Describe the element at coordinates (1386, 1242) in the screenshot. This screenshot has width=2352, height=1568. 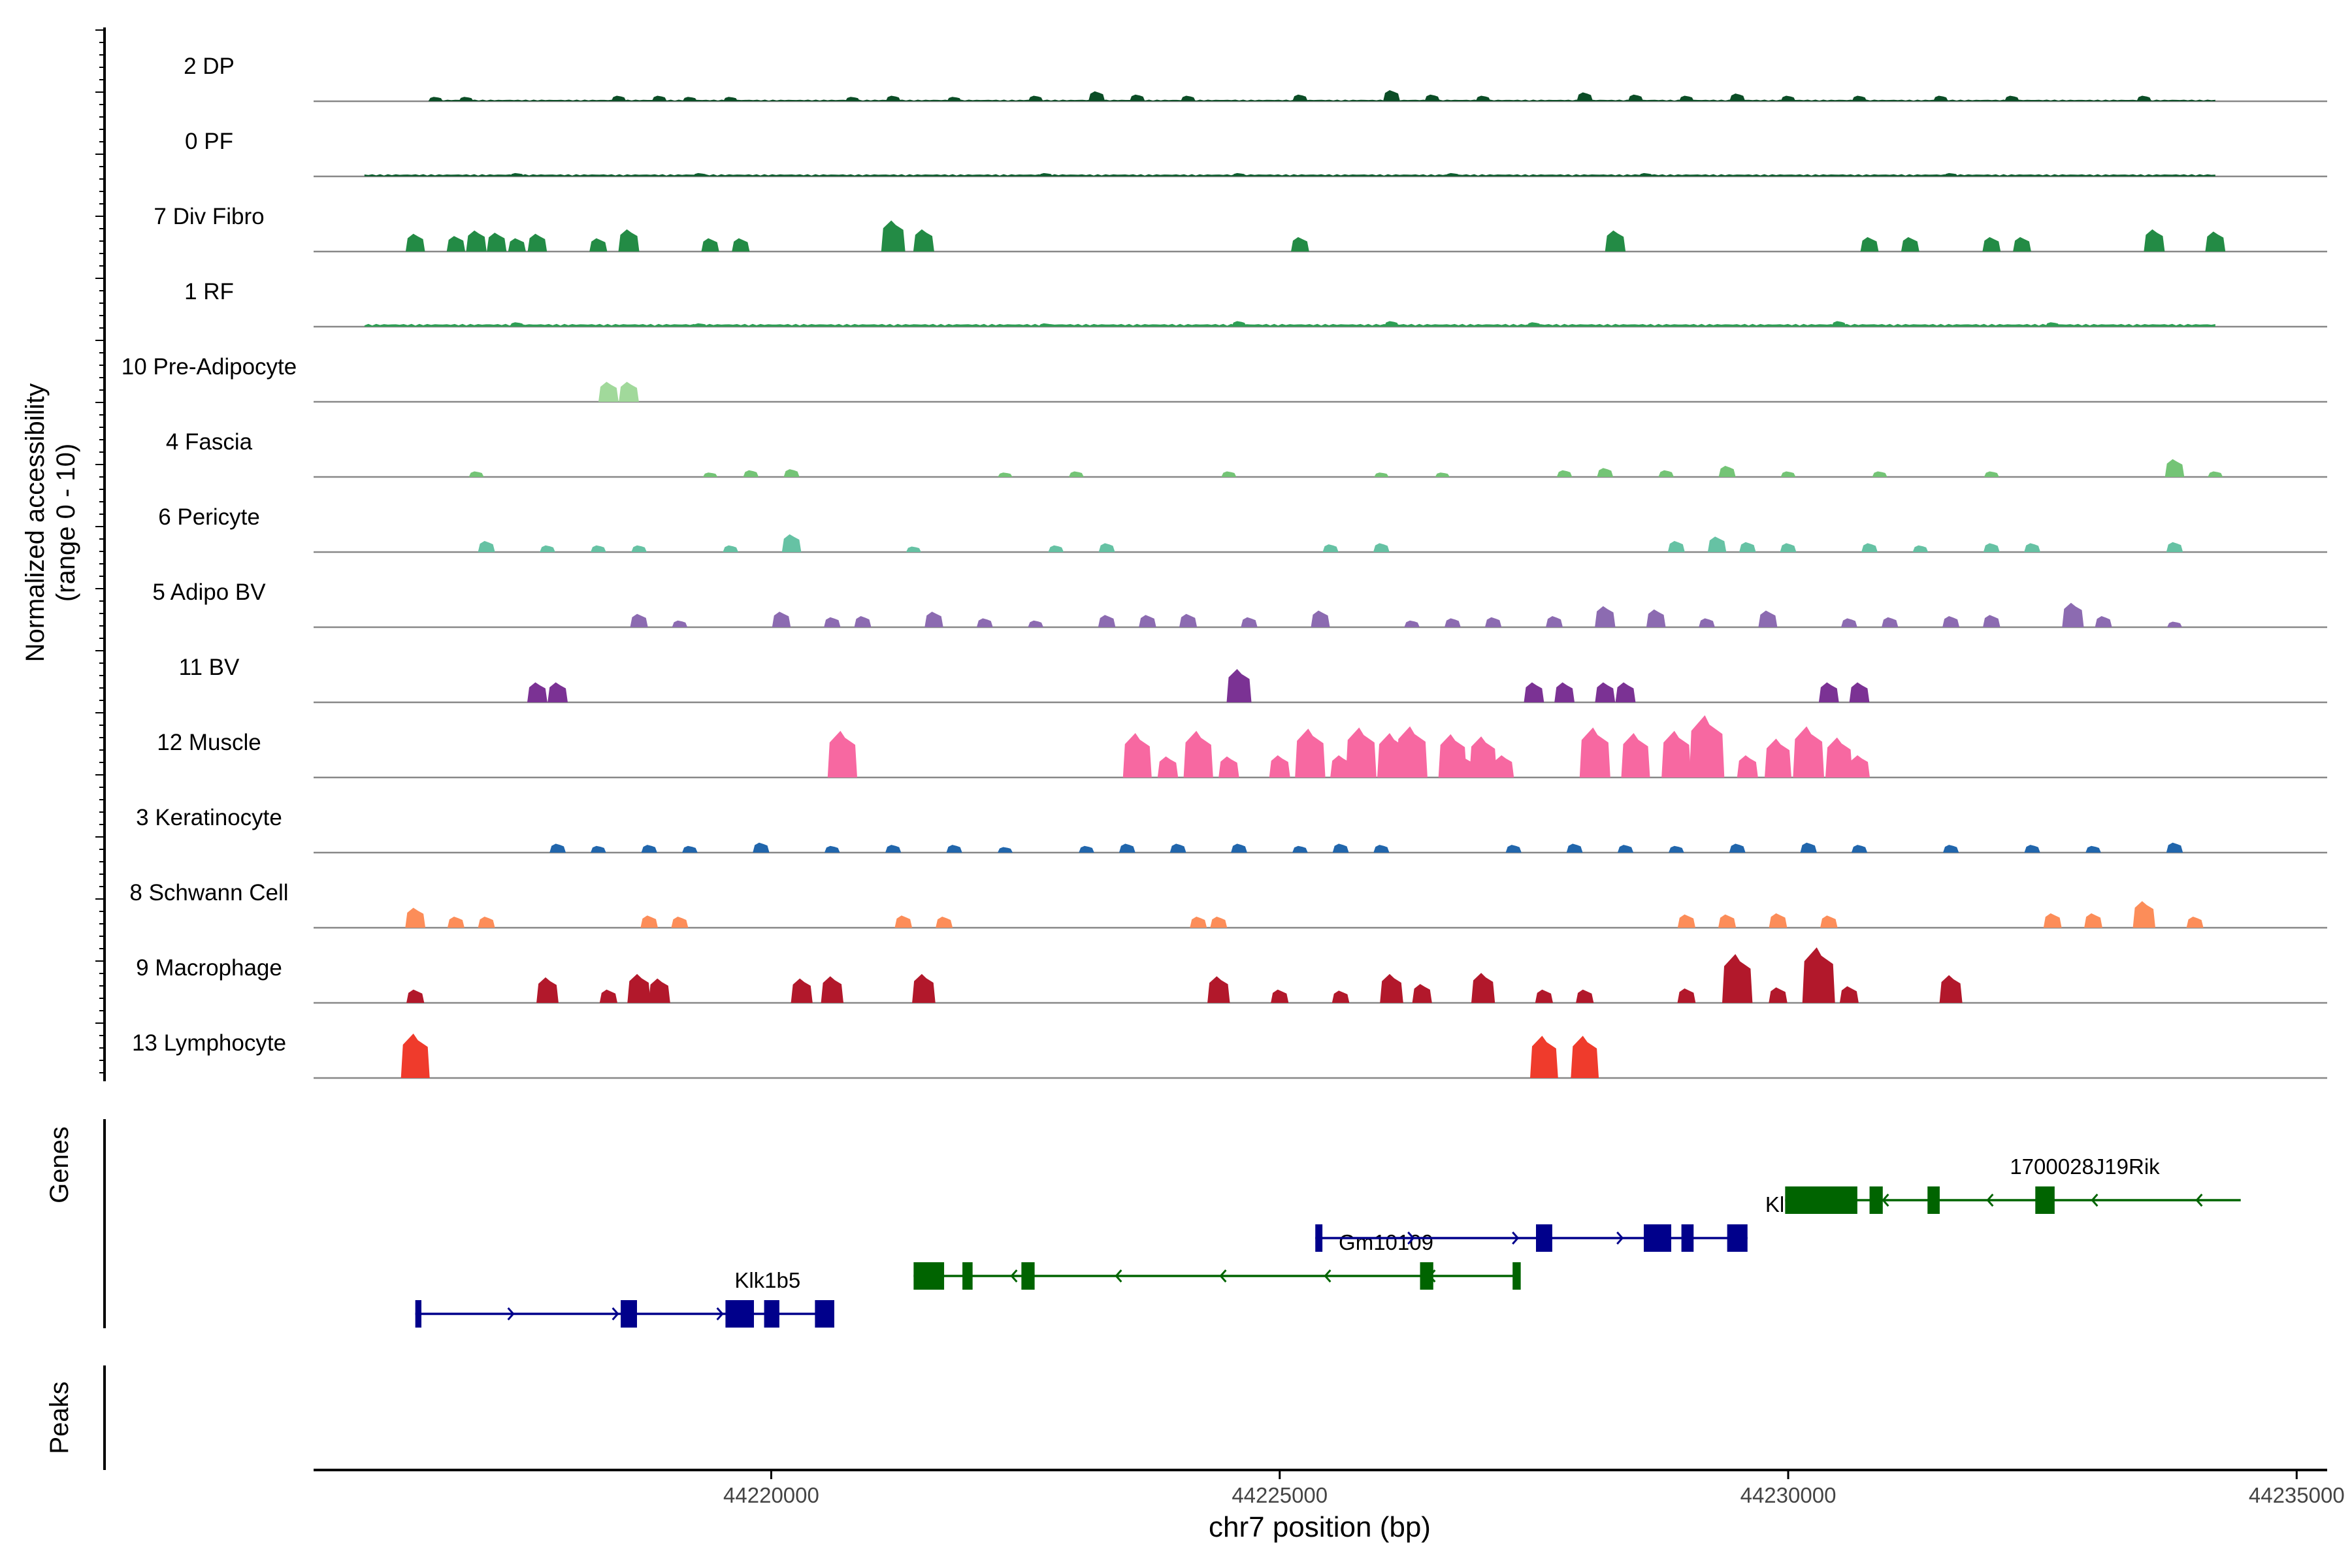
I see `gene-label: Gm10109` at that location.